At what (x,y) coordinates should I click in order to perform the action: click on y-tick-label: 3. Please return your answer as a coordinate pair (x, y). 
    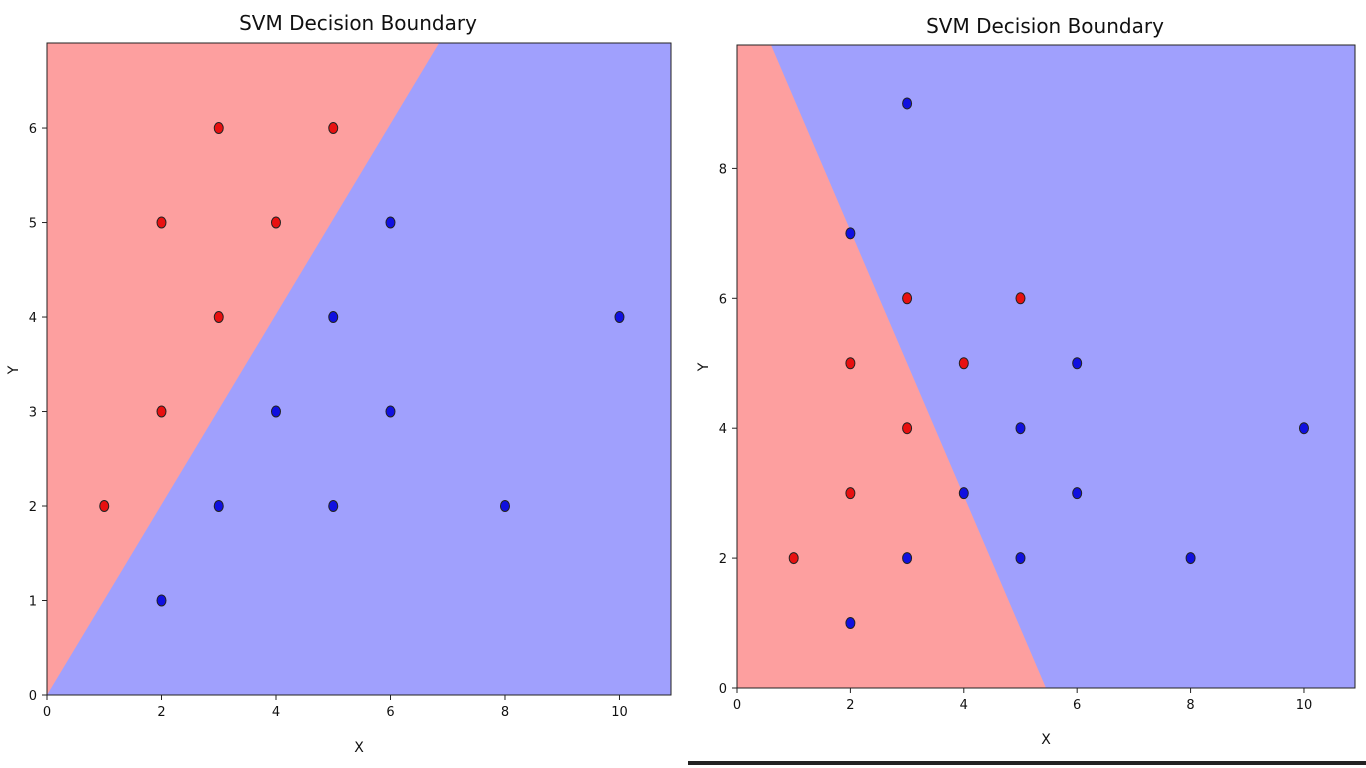
    Looking at the image, I should click on (33, 413).